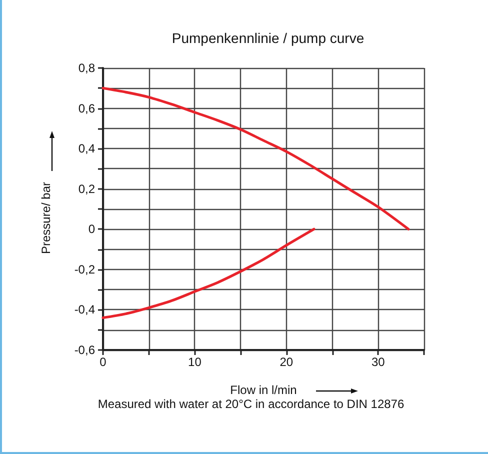 The width and height of the screenshot is (488, 454). What do you see at coordinates (46, 218) in the screenshot?
I see `y-axis-title: Pressure/ bar` at bounding box center [46, 218].